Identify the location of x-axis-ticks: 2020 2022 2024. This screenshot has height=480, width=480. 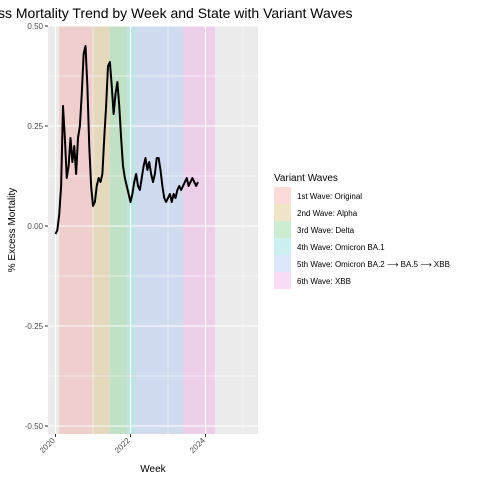
(122, 444).